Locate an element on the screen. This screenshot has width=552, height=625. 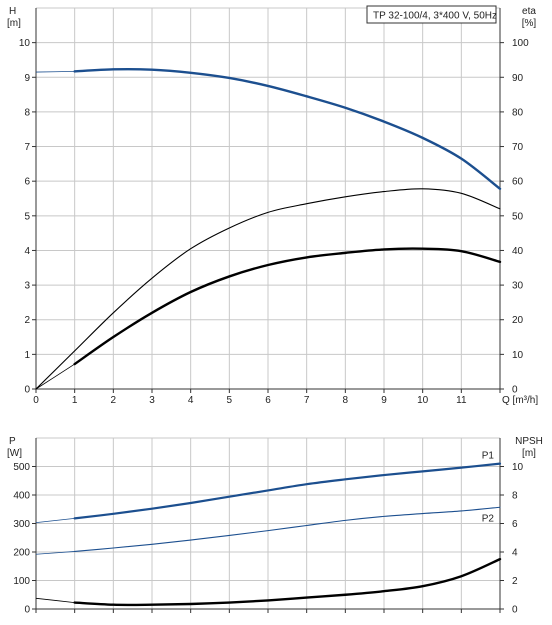
chart1-right-tick-label: 100 is located at coordinates (520, 43).